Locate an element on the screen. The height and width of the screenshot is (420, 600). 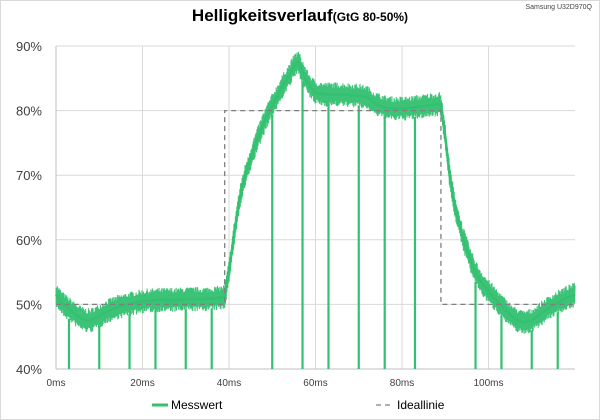
chart-title: Helligkeitsverlauf(GtG 80-50%) is located at coordinates (300, 16).